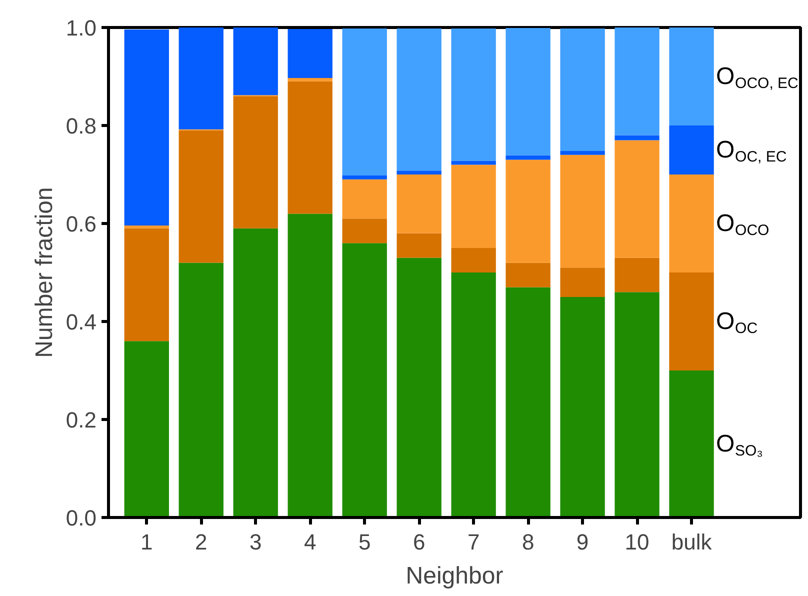 This screenshot has width=808, height=596. Describe the element at coordinates (582, 542) in the screenshot. I see `x-tick-label: 9` at that location.